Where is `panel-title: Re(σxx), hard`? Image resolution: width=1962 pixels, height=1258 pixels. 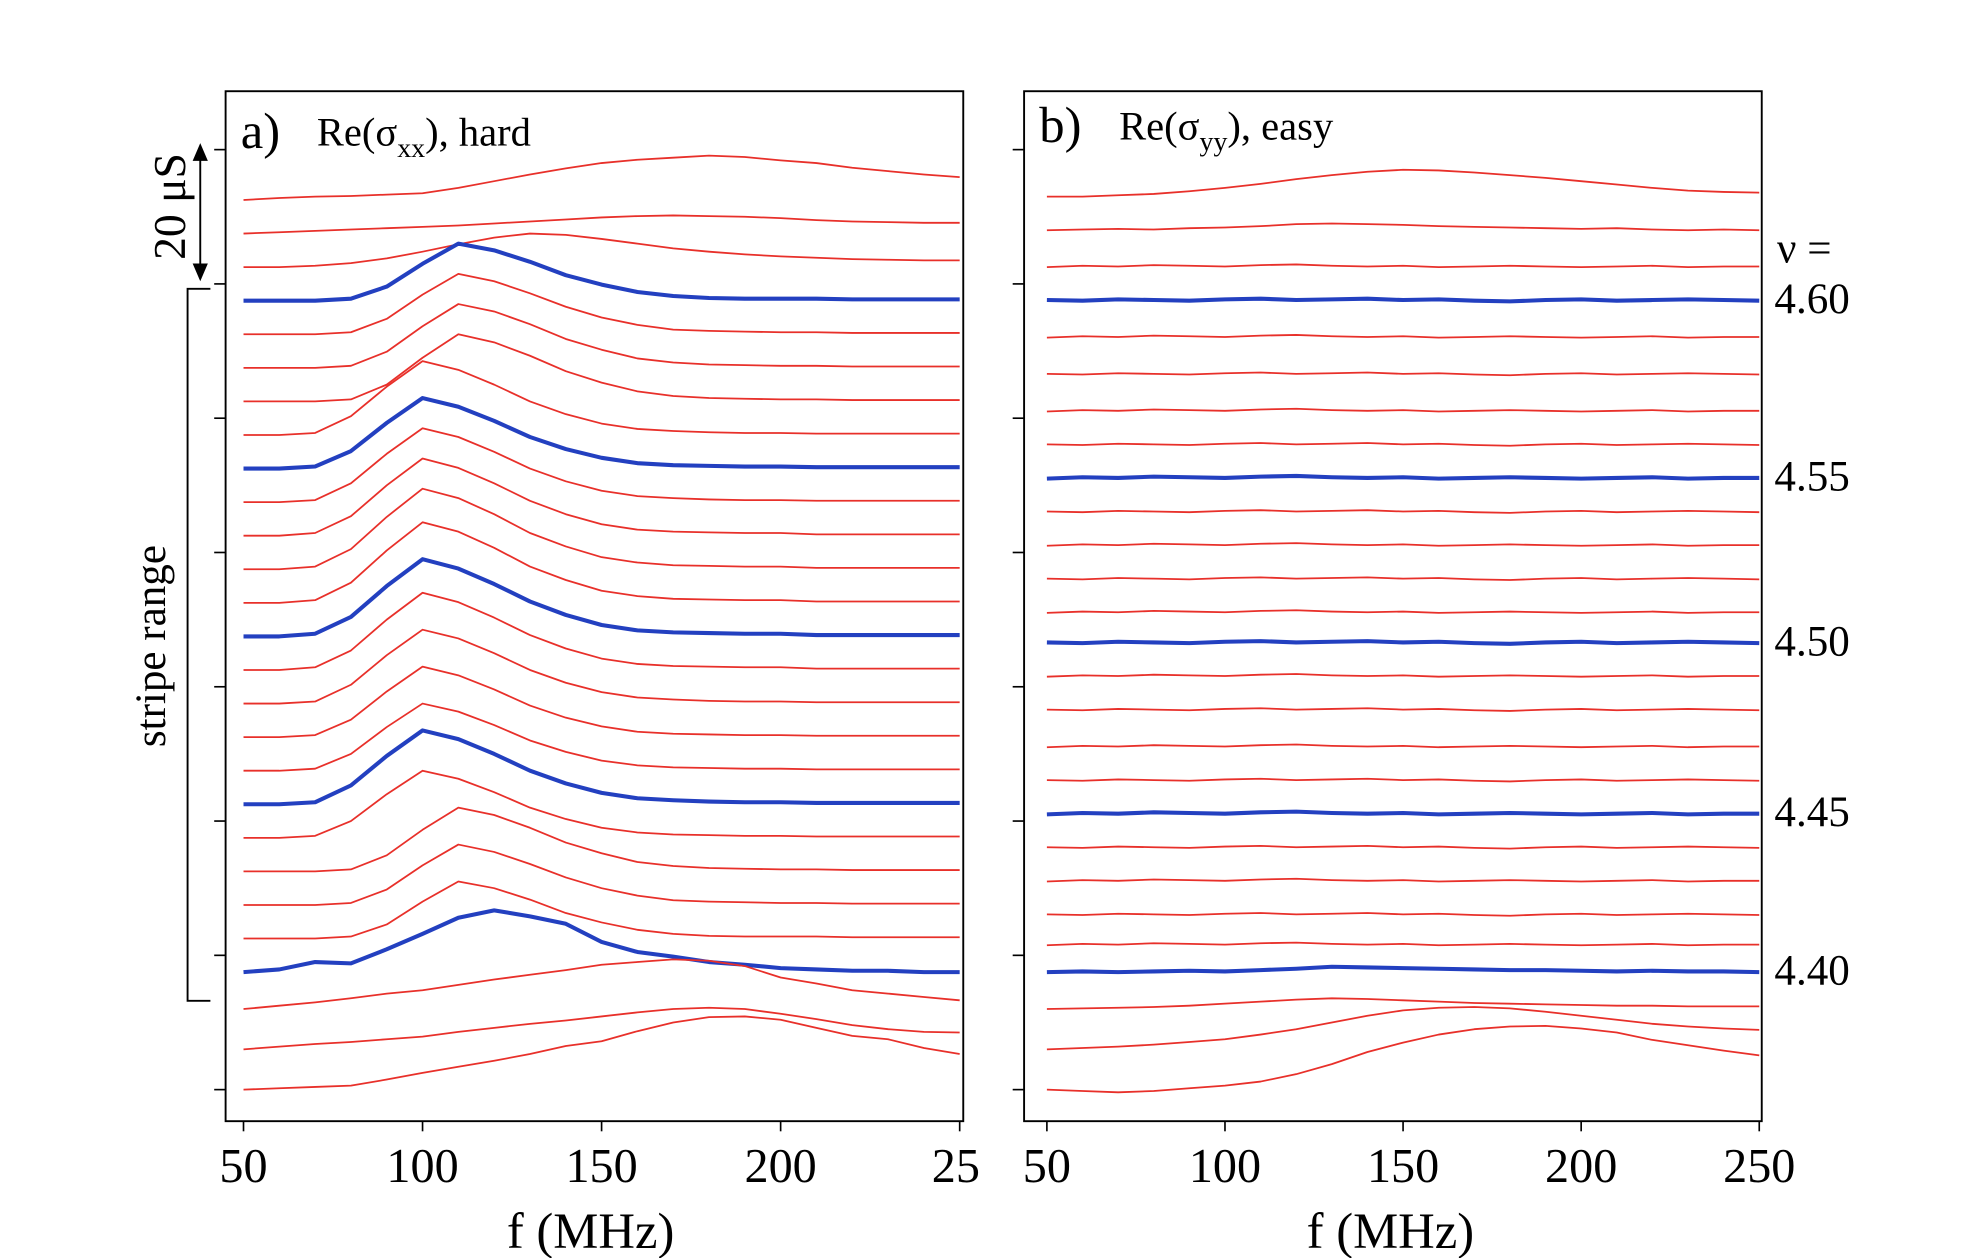
panel-title: Re(σxx), hard is located at coordinates (424, 137).